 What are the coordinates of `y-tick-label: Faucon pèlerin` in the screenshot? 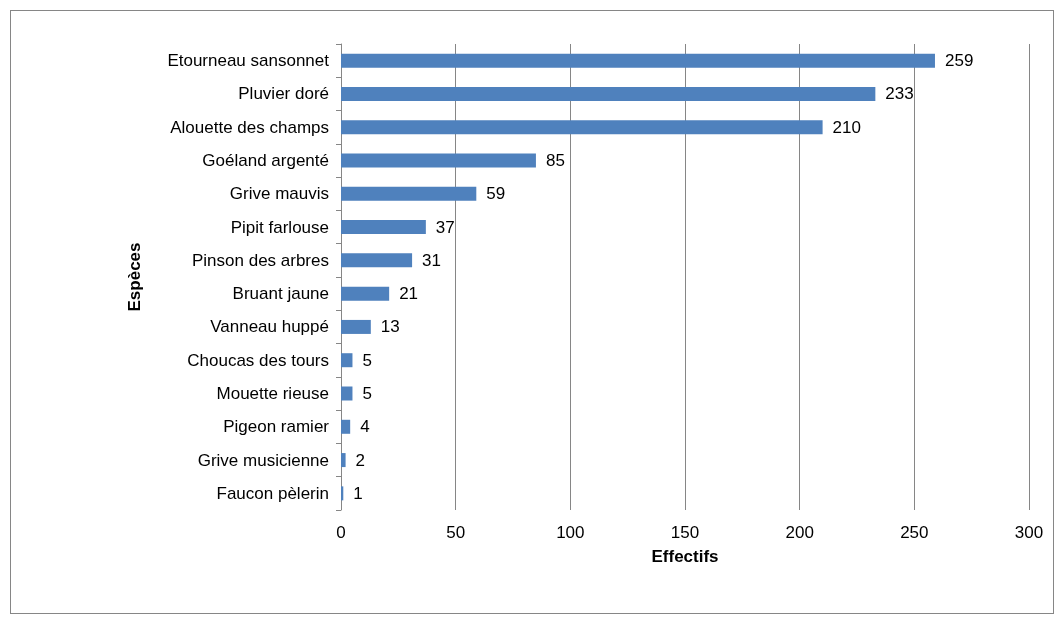 It's located at (272, 493).